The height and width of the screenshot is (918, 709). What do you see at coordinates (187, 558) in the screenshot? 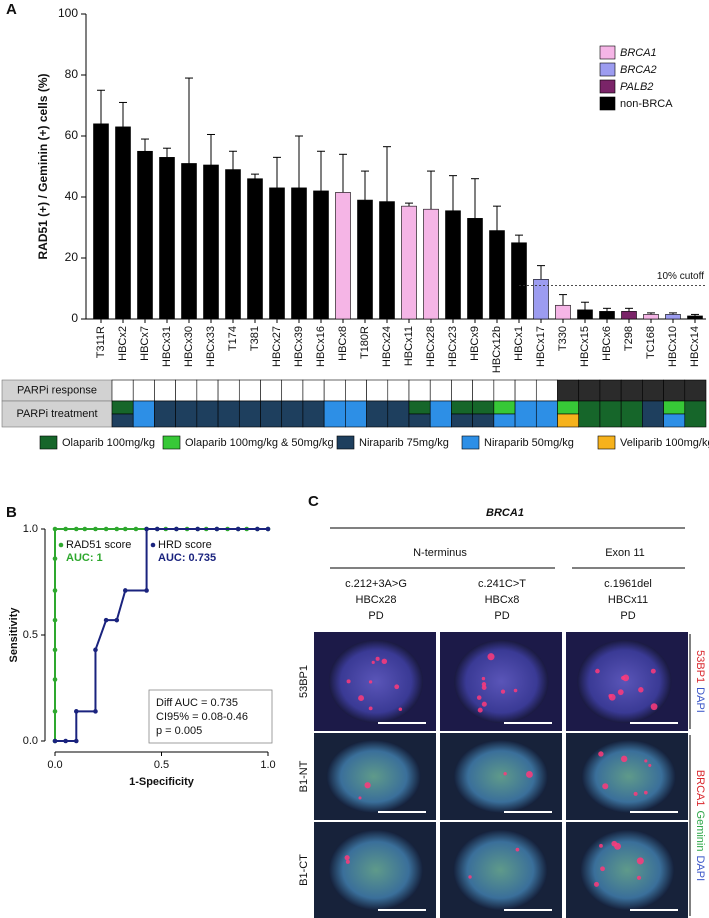
I see `auc-label: AUC: 0.735` at bounding box center [187, 558].